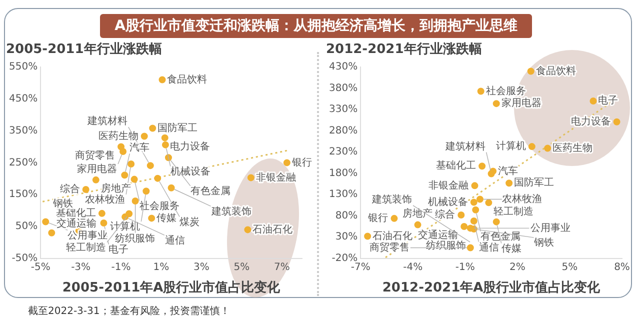 This screenshot has height=333, width=640. What do you see at coordinates (202, 267) in the screenshot?
I see `x-tick-label: 3%` at bounding box center [202, 267].